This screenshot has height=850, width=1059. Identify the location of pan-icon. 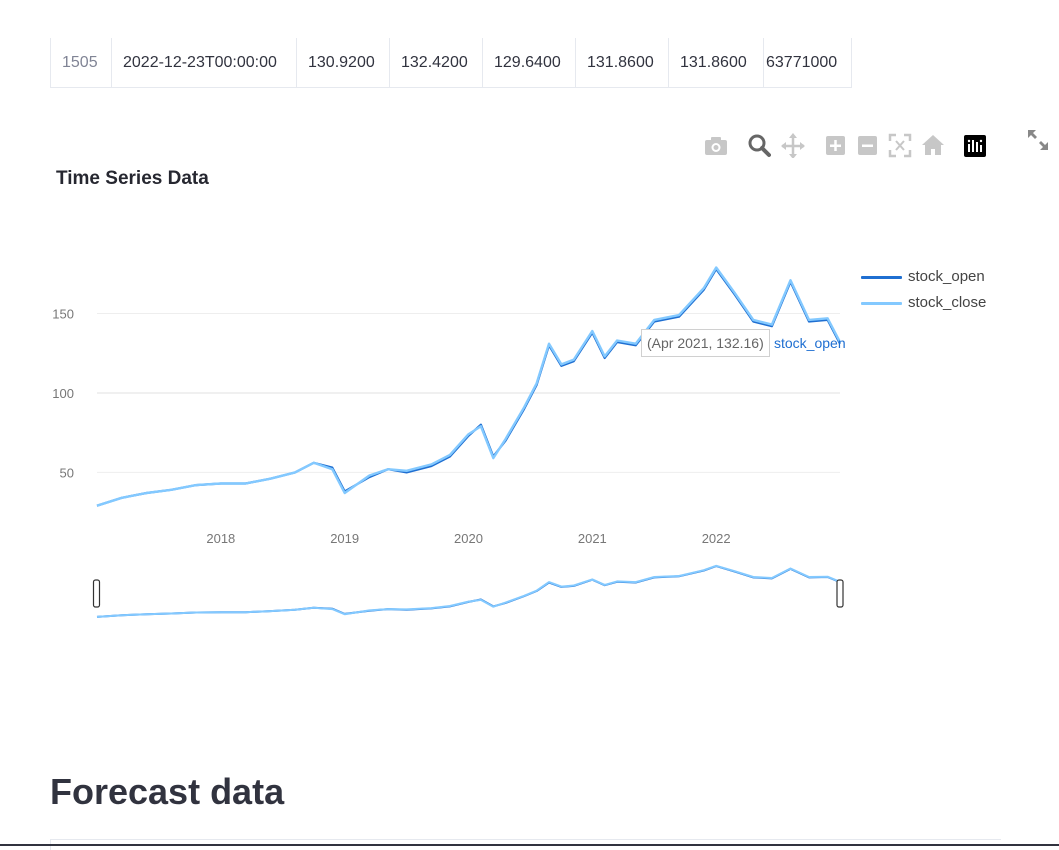
(793, 145).